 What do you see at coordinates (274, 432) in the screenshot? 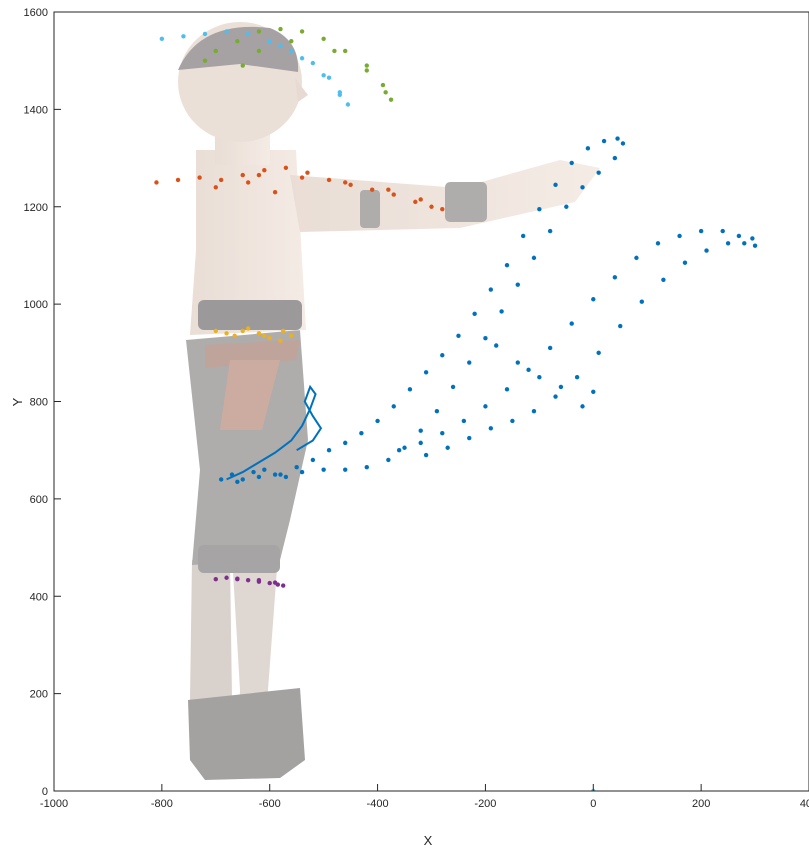
I see `trajectory-line` at bounding box center [274, 432].